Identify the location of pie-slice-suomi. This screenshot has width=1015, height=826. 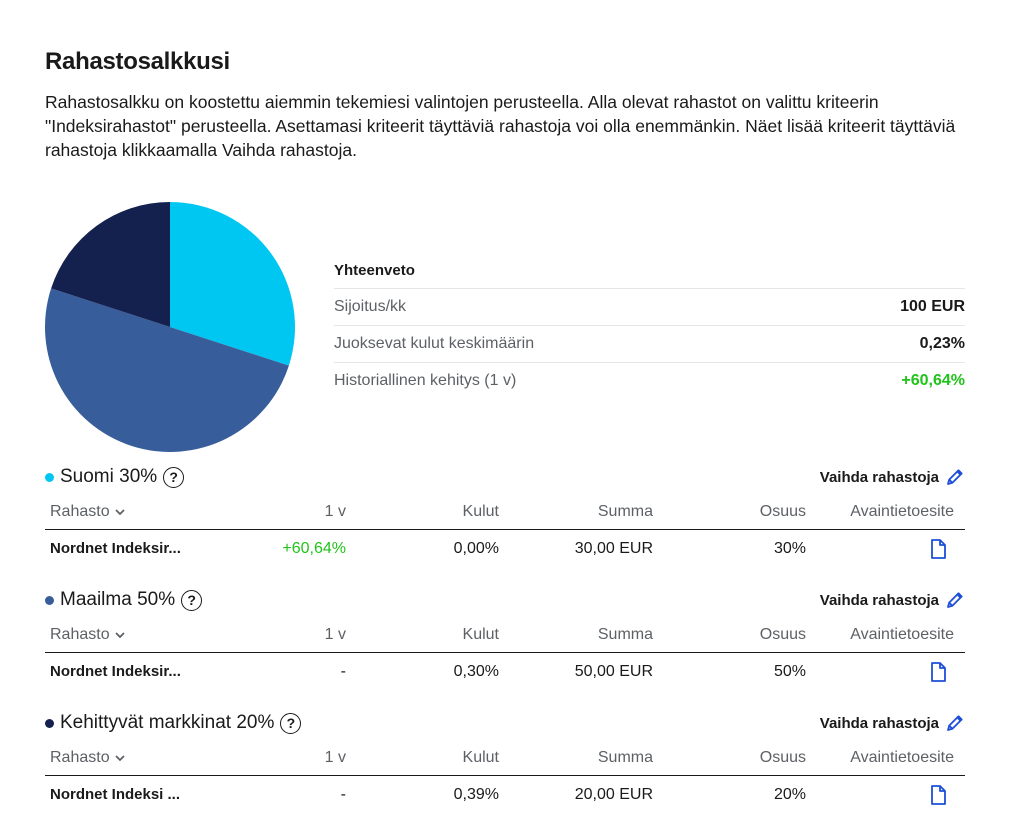
(233, 284).